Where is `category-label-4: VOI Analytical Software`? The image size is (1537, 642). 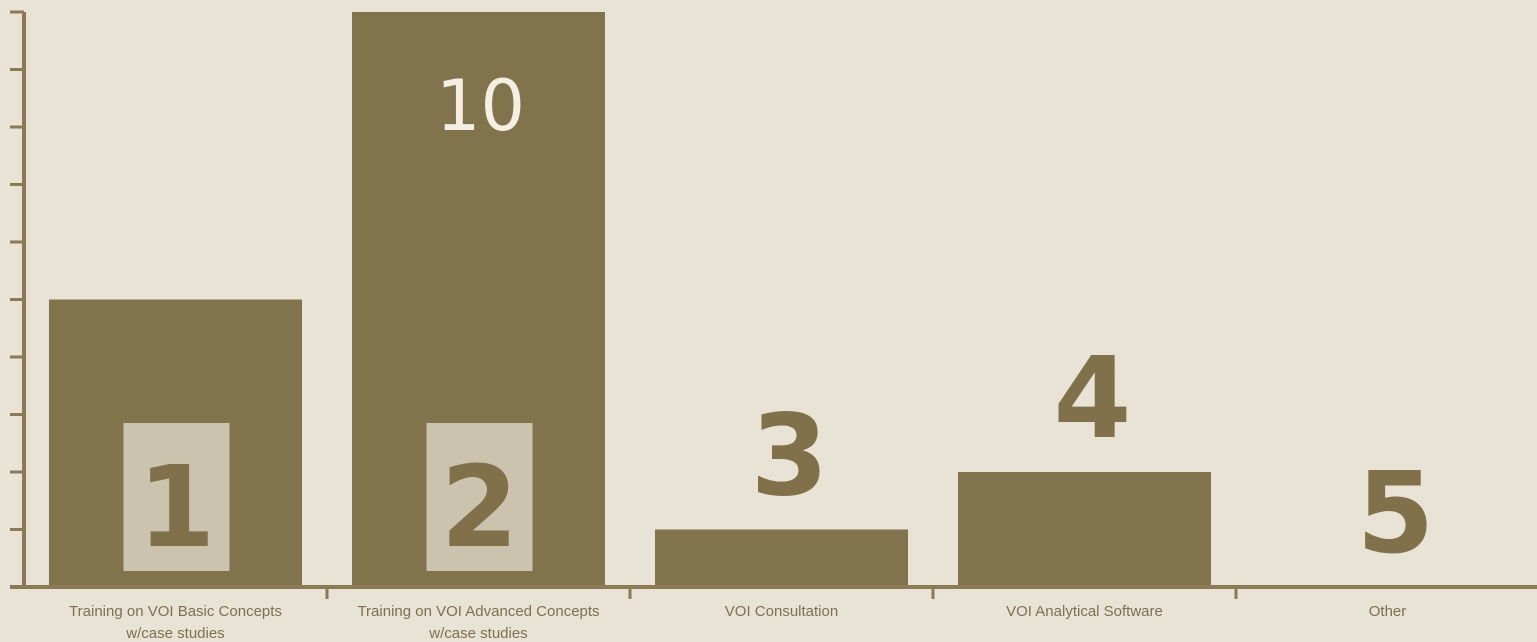 category-label-4: VOI Analytical Software is located at coordinates (1084, 611).